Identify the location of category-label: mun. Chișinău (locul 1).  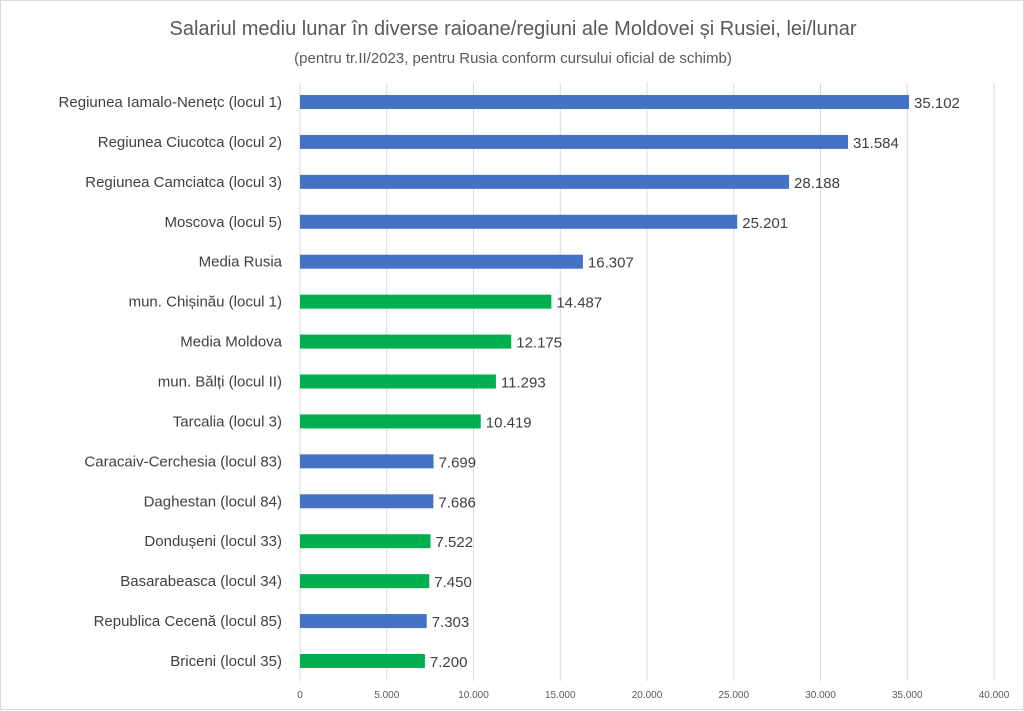
(205, 302).